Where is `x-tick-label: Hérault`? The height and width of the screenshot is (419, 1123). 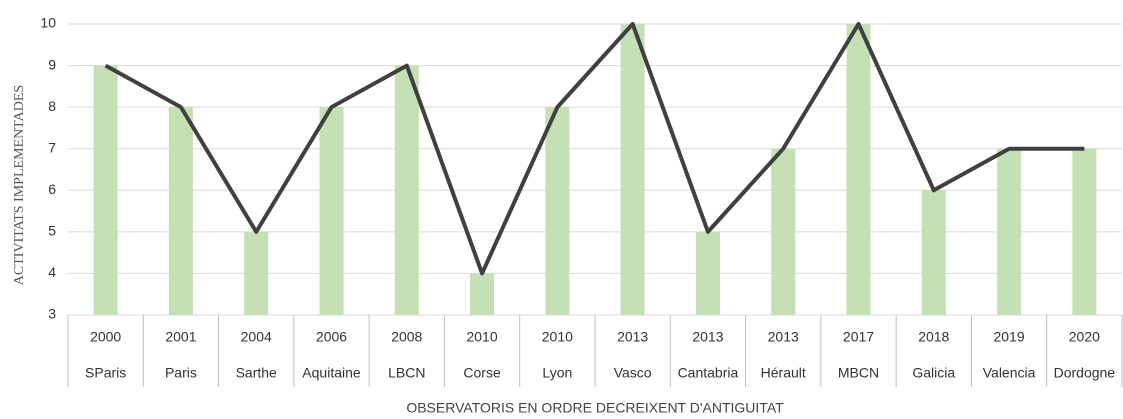
x-tick-label: Hérault is located at coordinates (783, 373).